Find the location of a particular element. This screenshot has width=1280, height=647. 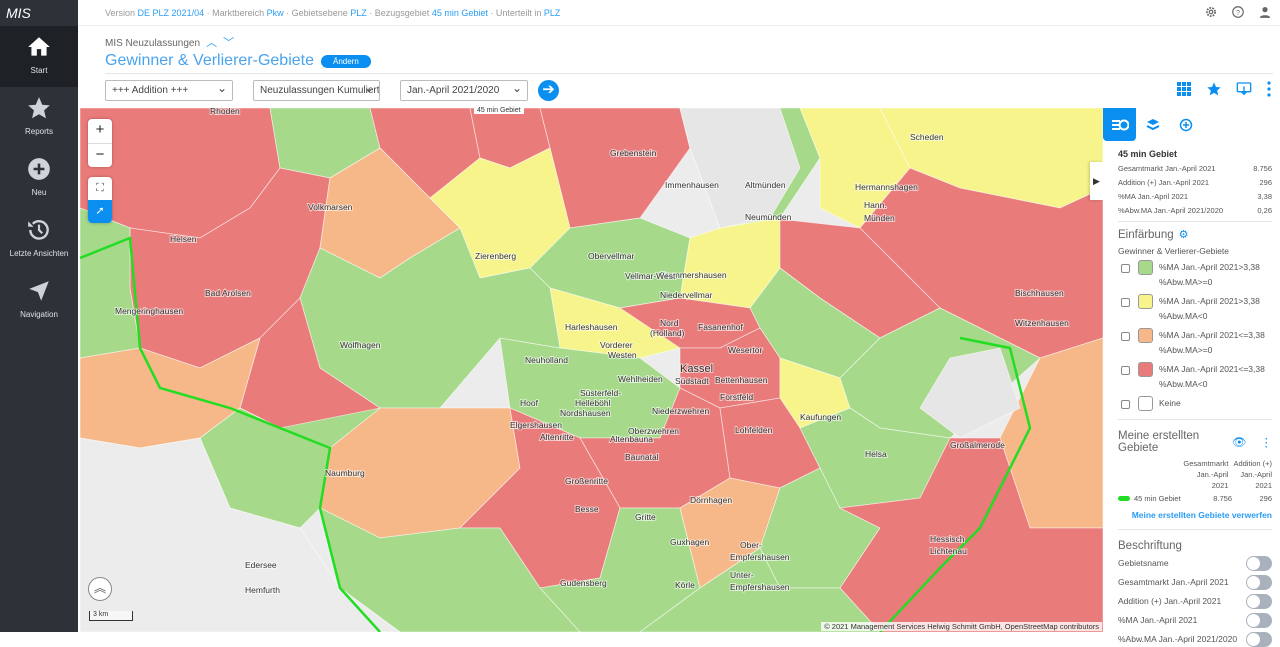

place-label: Altmünden is located at coordinates (765, 185).